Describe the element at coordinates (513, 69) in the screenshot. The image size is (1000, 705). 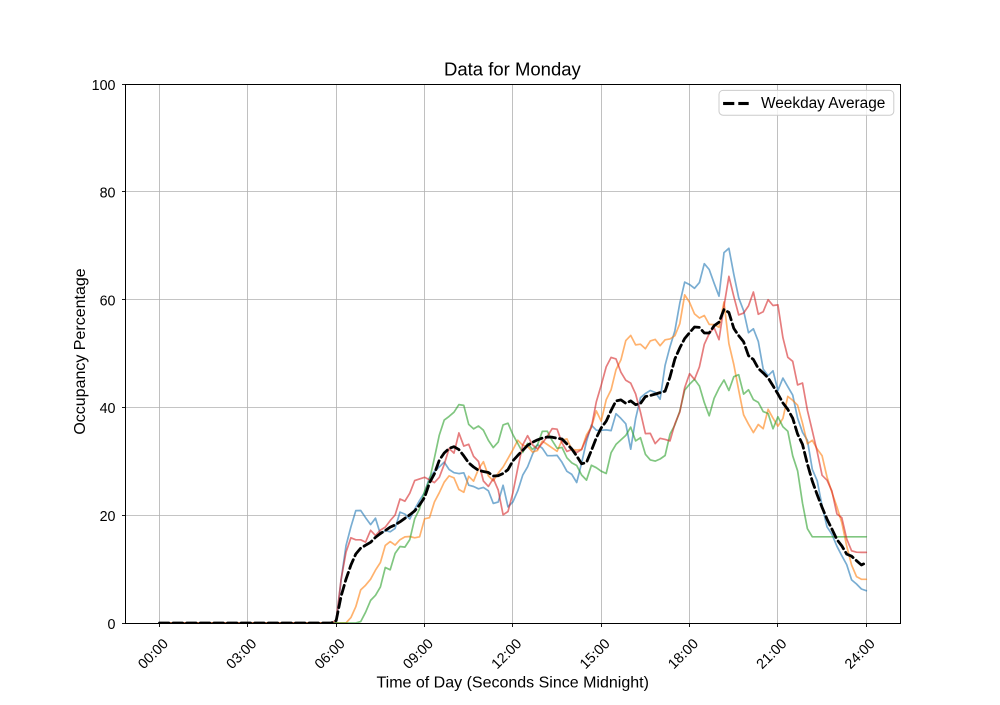
I see `svg-text: Data for Monday` at that location.